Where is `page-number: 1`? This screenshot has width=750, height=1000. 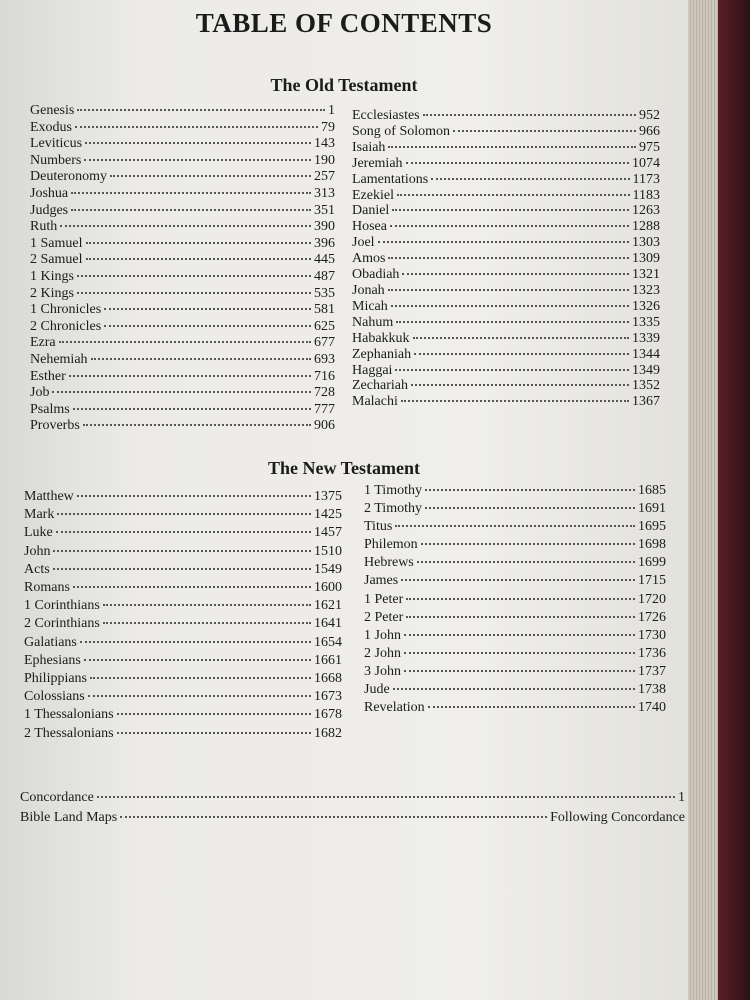 page-number: 1 is located at coordinates (331, 110).